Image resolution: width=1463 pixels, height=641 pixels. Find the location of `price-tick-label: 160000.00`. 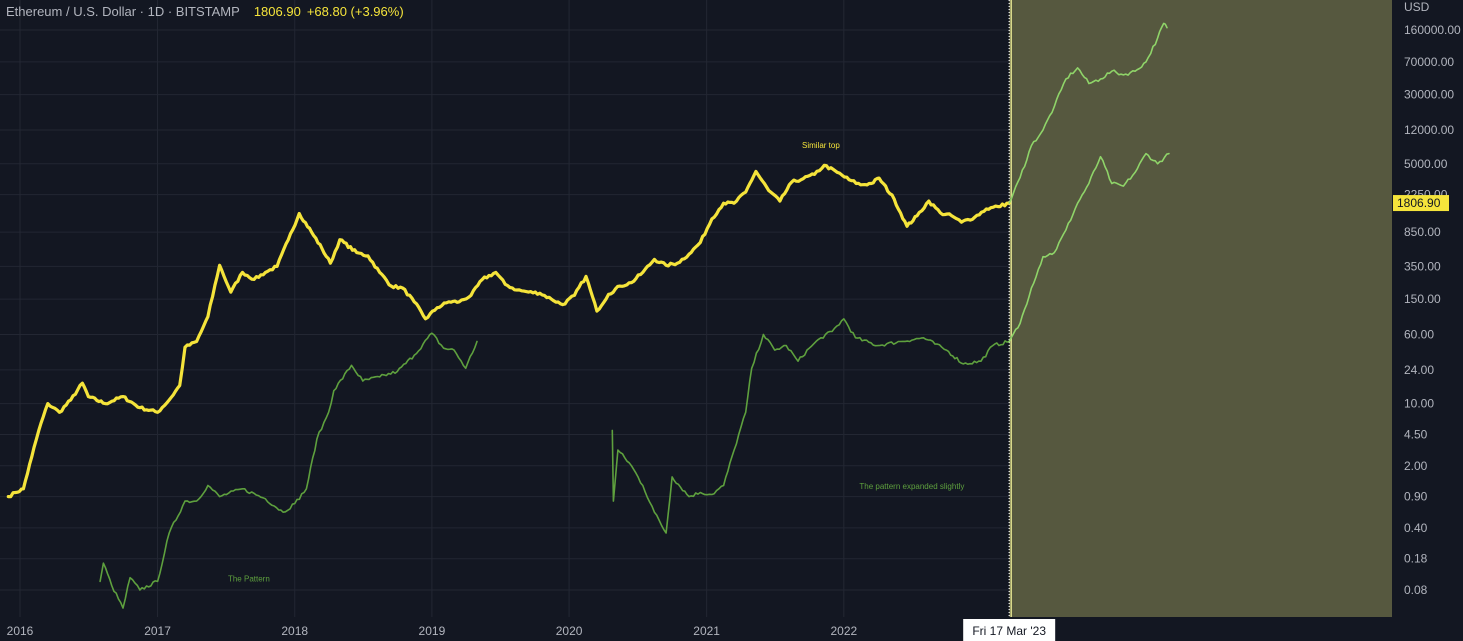

price-tick-label: 160000.00 is located at coordinates (1432, 30).